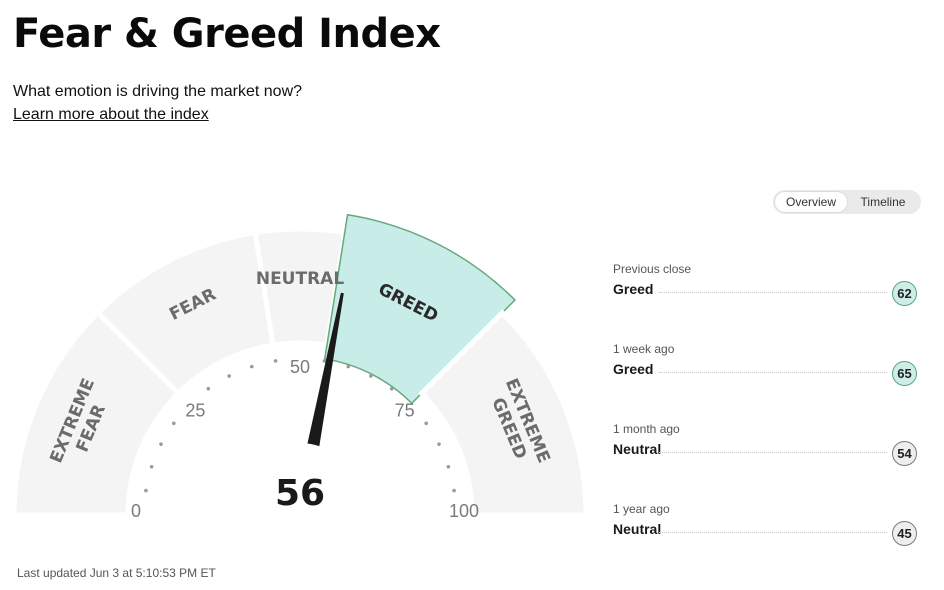  I want to click on last-updated-text: Last updated Jun 3 at 5:10:53 PM ET, so click(116, 573).